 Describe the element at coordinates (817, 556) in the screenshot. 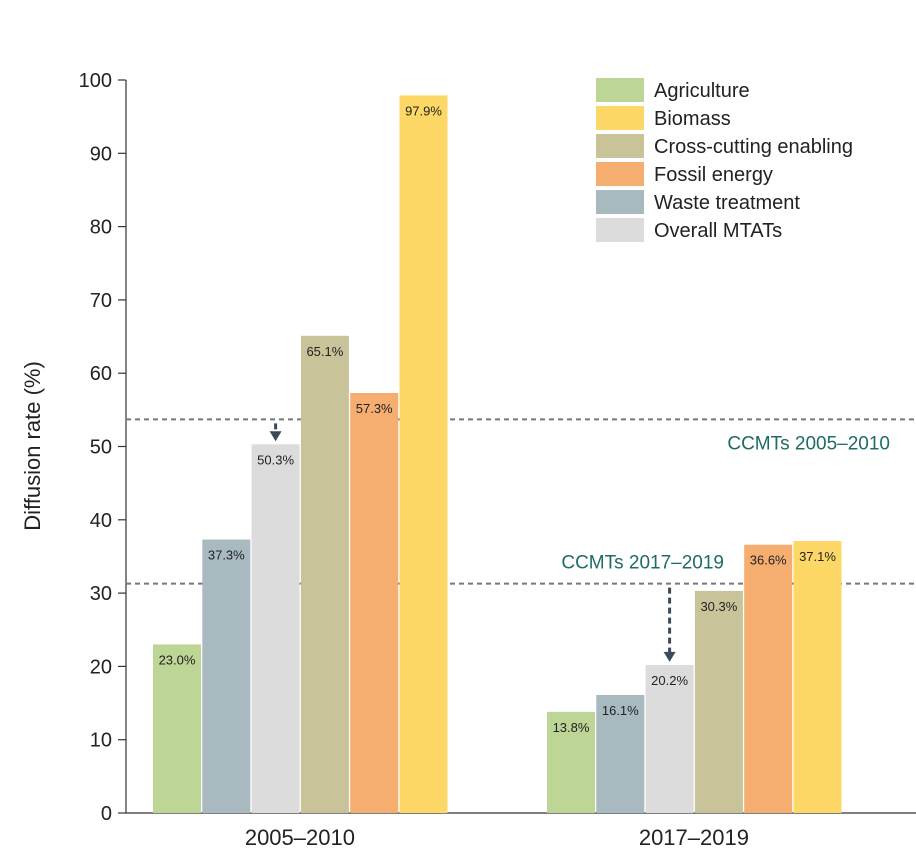

I see `bar-value-label: 37.1%` at that location.